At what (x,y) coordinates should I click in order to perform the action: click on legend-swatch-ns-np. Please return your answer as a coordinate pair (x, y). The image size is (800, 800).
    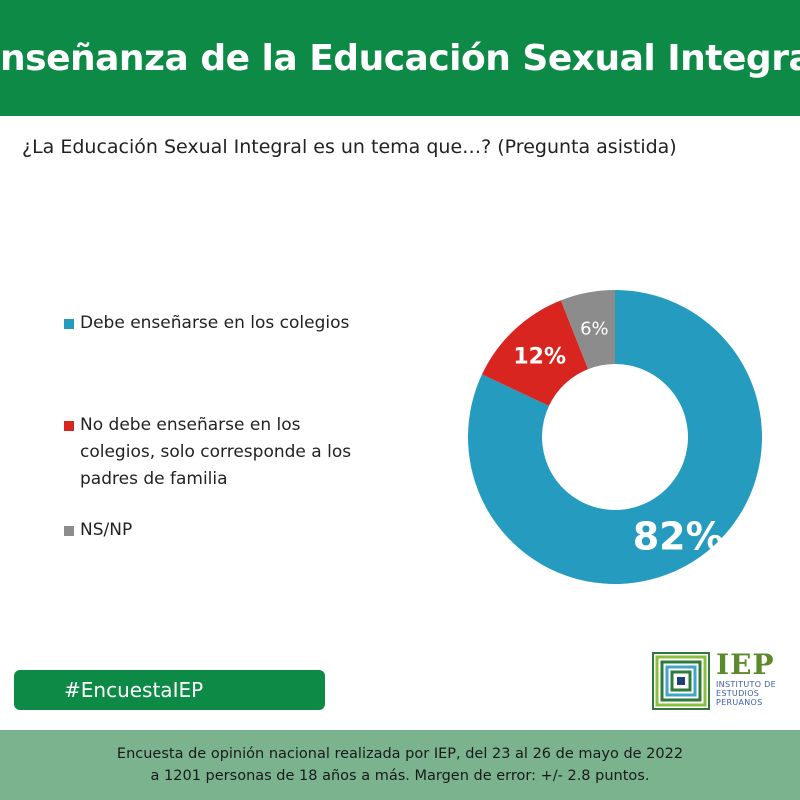
    Looking at the image, I should click on (69, 531).